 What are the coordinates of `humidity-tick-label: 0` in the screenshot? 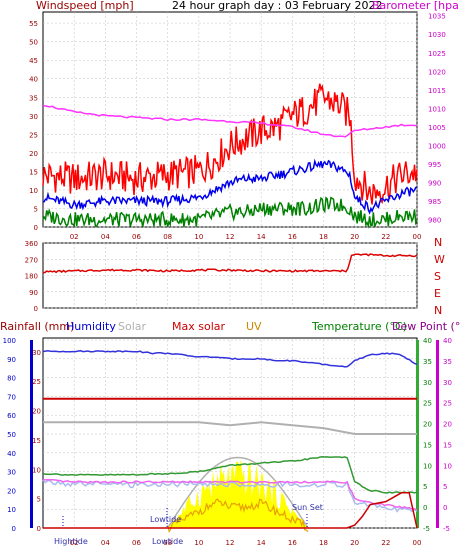 It's located at (14, 529).